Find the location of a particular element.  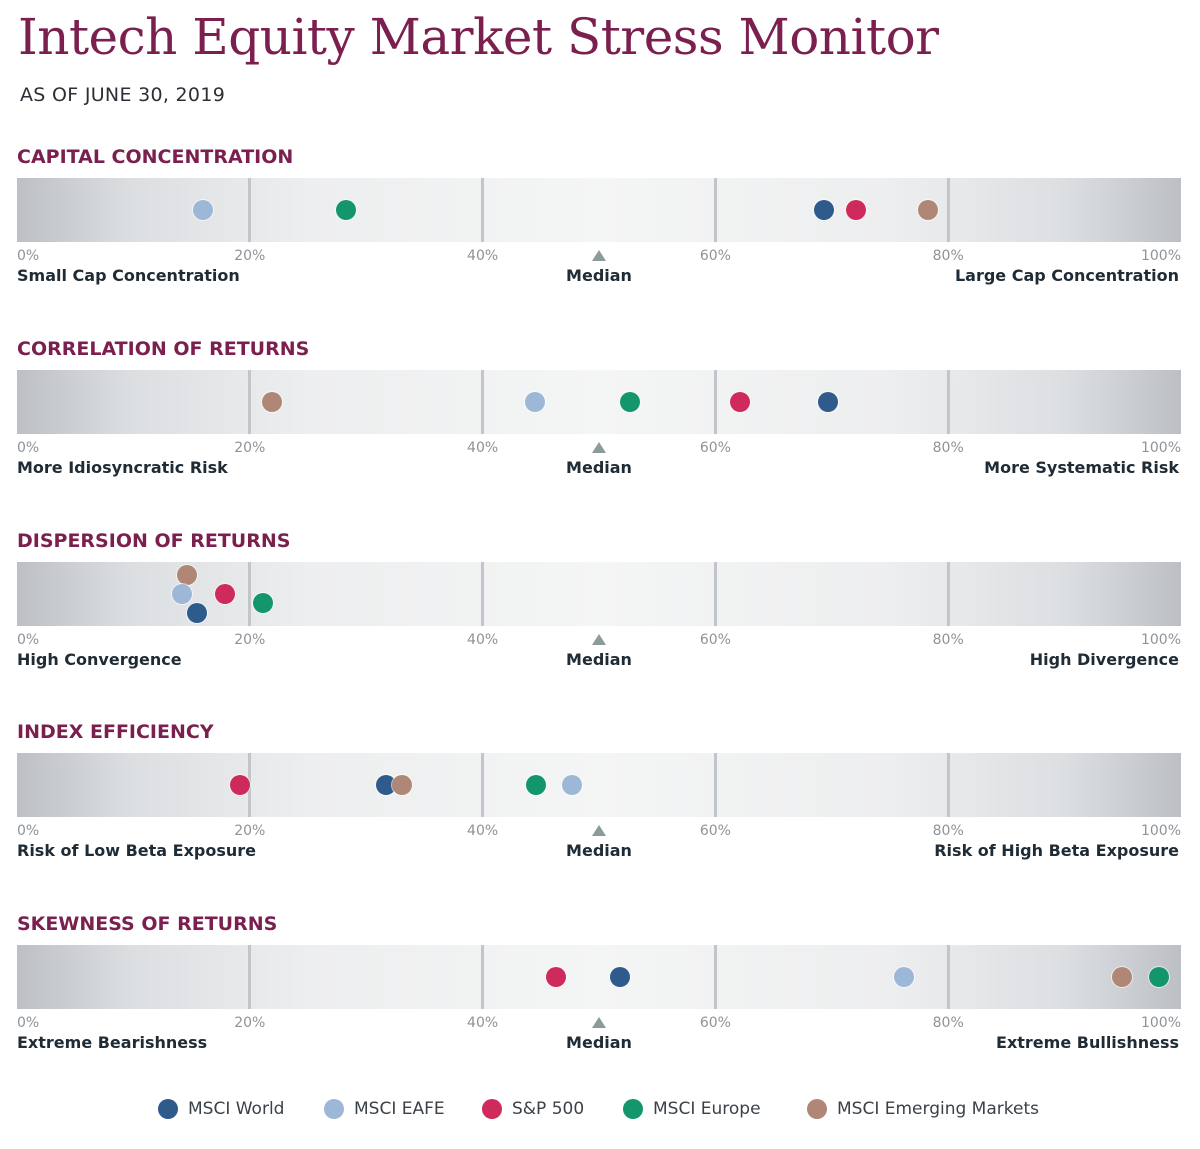

right-axis-label: More Systematic Risk is located at coordinates (1081, 467).